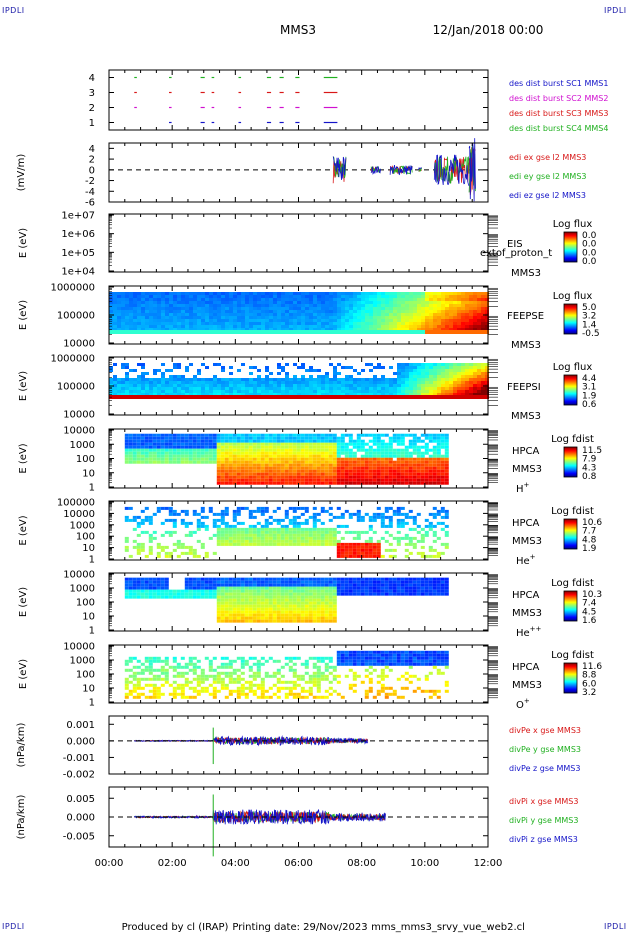 Image resolution: width=630 pixels, height=939 pixels. What do you see at coordinates (526, 523) in the screenshot?
I see `instrument-label: HPCA` at bounding box center [526, 523].